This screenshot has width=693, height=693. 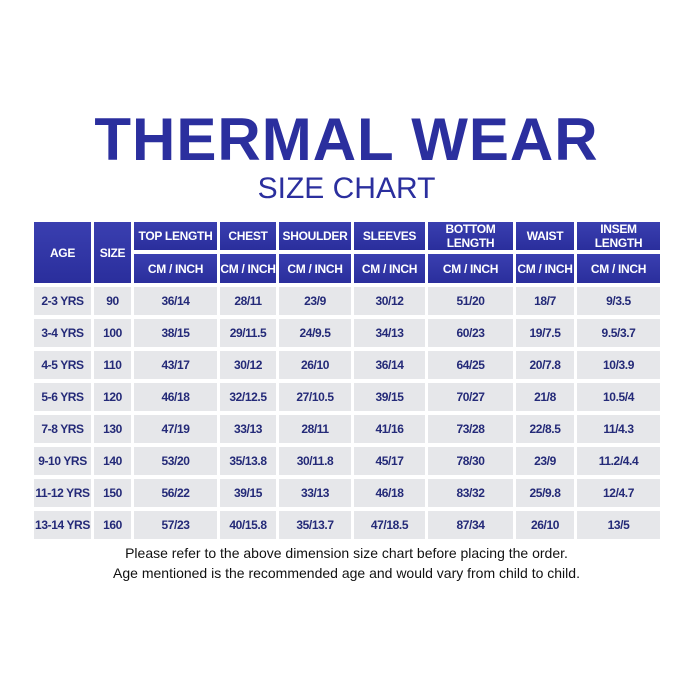 I want to click on measurement-cell: 11.2/4.4, so click(x=618, y=461).